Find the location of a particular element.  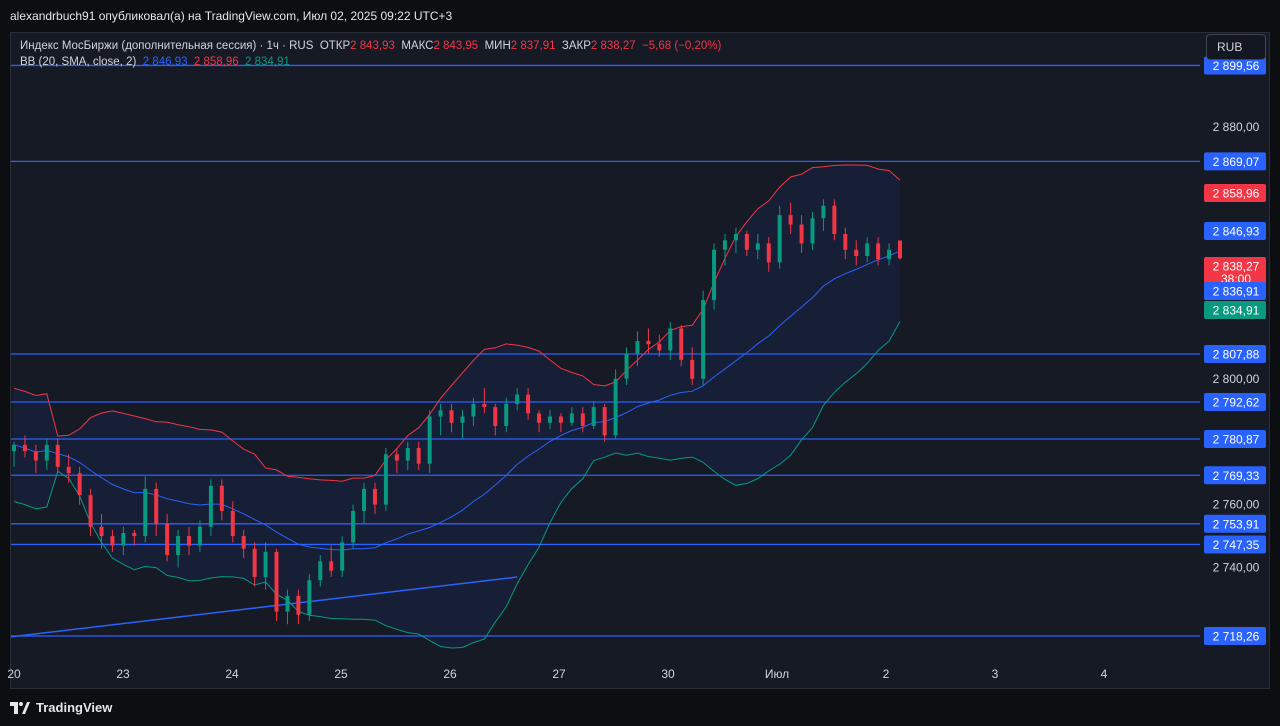

low-label: МИН is located at coordinates (497, 46).